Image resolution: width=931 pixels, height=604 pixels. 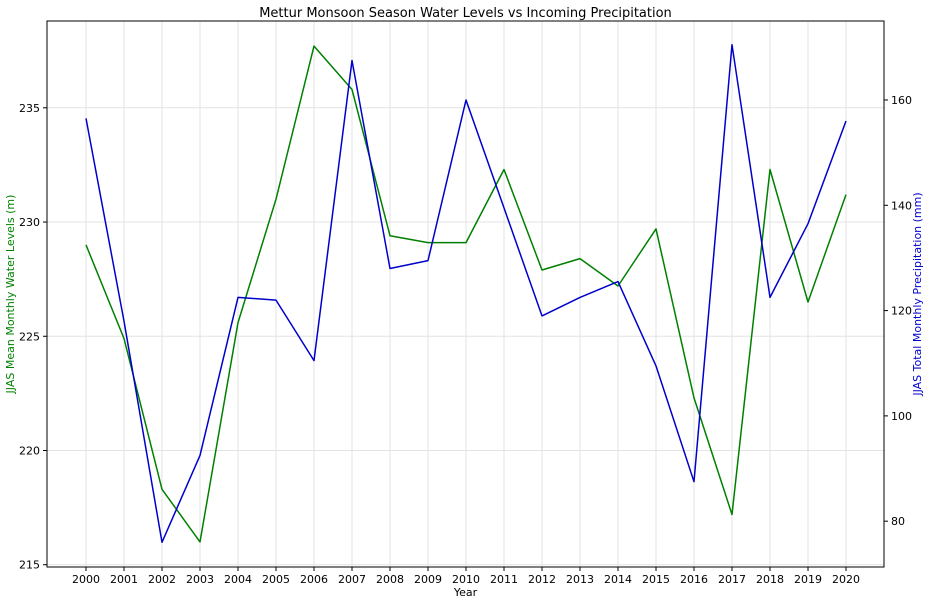 I want to click on x-tick-label: 2014, so click(x=618, y=579).